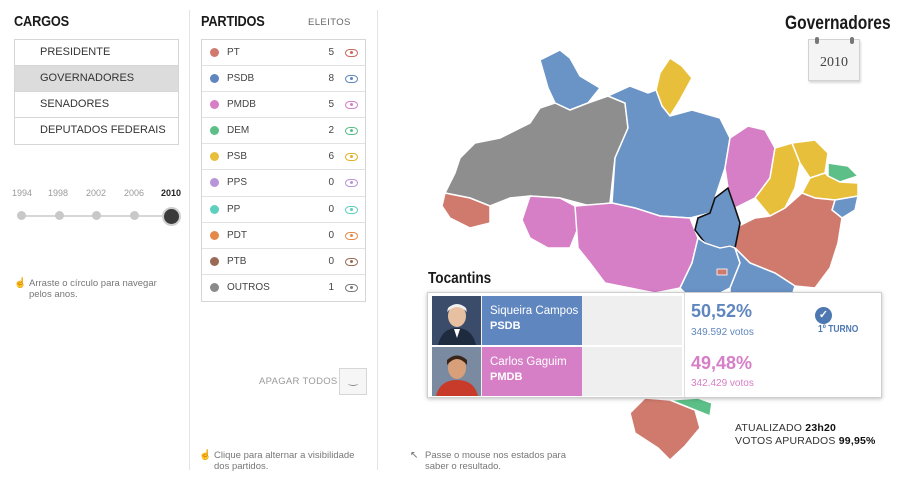  Describe the element at coordinates (58, 193) in the screenshot. I see `year-label-1998: 1998` at that location.